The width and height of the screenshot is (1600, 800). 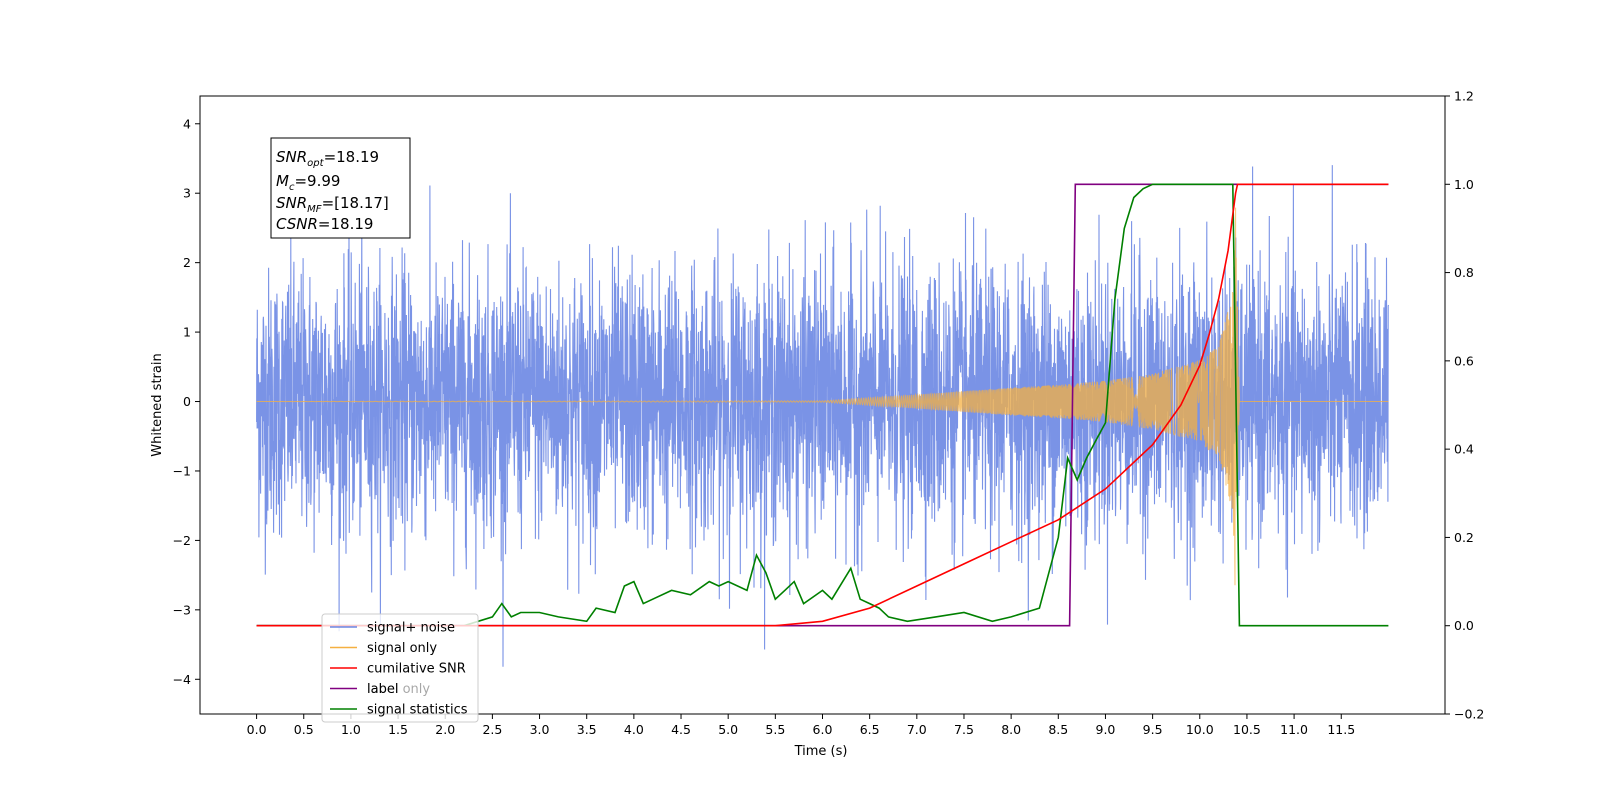 What do you see at coordinates (540, 729) in the screenshot?
I see `x-tick-label: 3.0` at bounding box center [540, 729].